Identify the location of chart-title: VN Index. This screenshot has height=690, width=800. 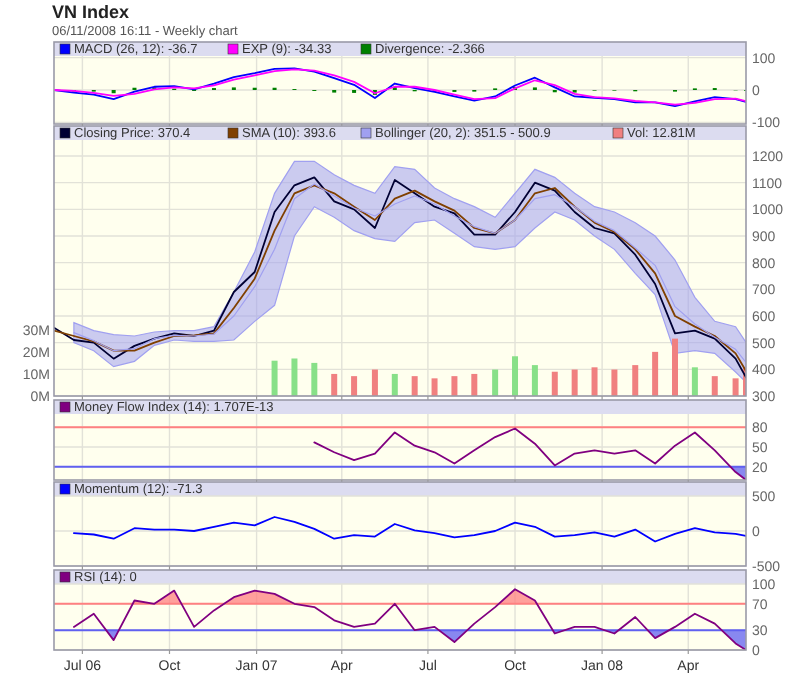
(91, 12).